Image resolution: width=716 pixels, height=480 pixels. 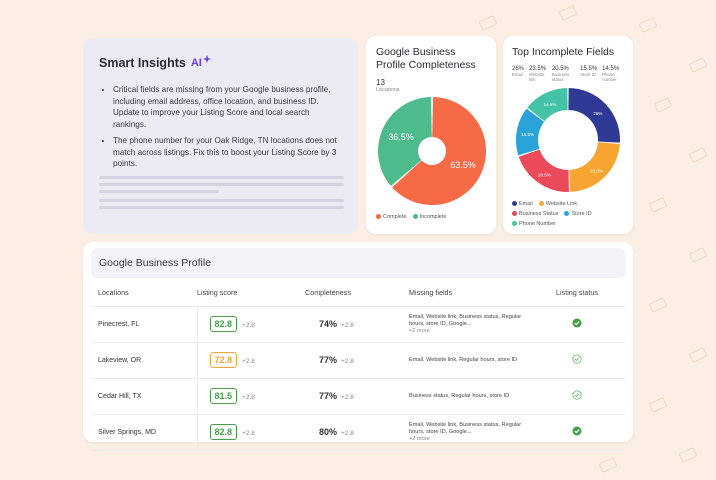 I want to click on stat-business-status: 20.5% Business status, so click(x=560, y=74).